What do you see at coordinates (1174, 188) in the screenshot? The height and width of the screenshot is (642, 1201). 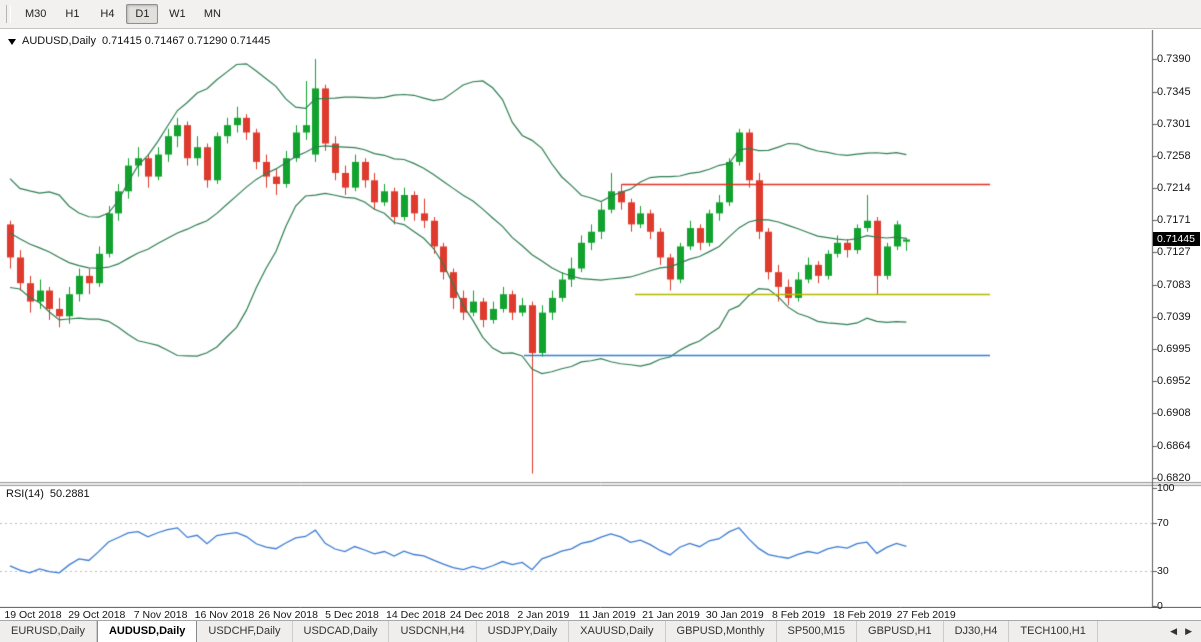 I see `price-axis-label: 0.7214` at bounding box center [1174, 188].